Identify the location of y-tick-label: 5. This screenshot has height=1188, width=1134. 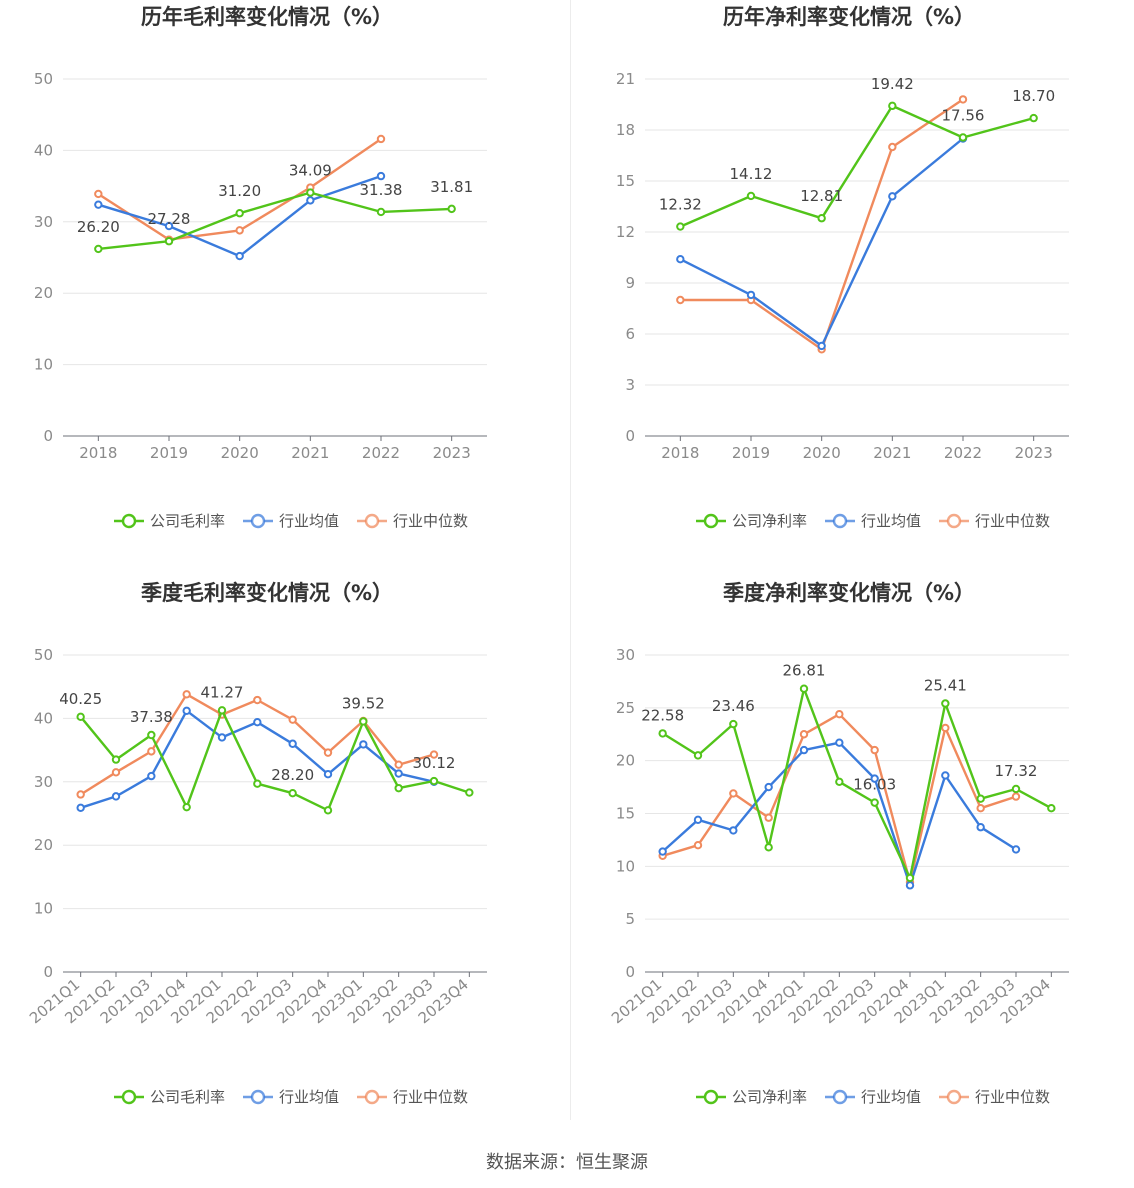
(630, 919).